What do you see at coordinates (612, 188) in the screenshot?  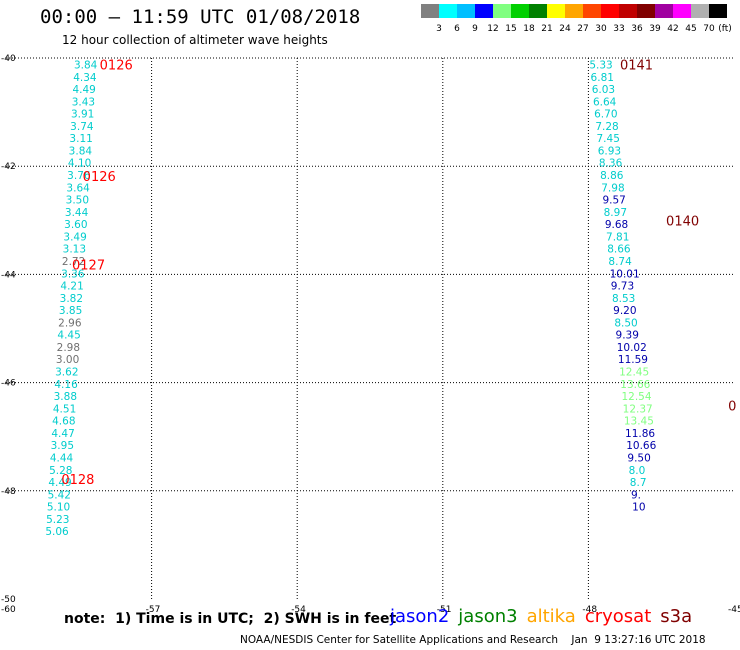 I see `swh-value-jason2: 7.98` at bounding box center [612, 188].